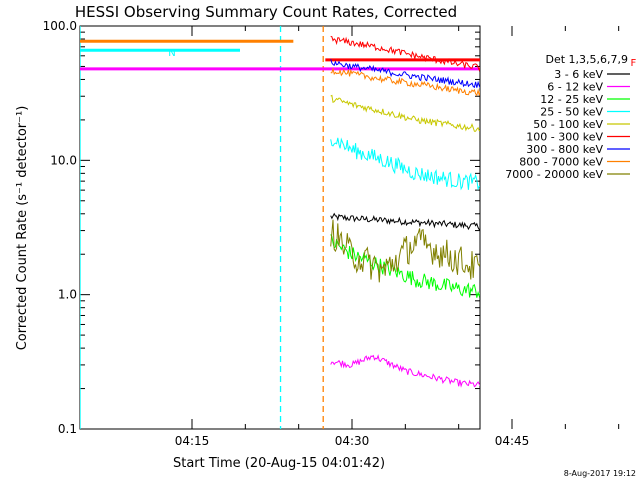 Image resolution: width=640 pixels, height=480 pixels. I want to click on legend-item-label: 7000 - 20000 keV, so click(554, 174).